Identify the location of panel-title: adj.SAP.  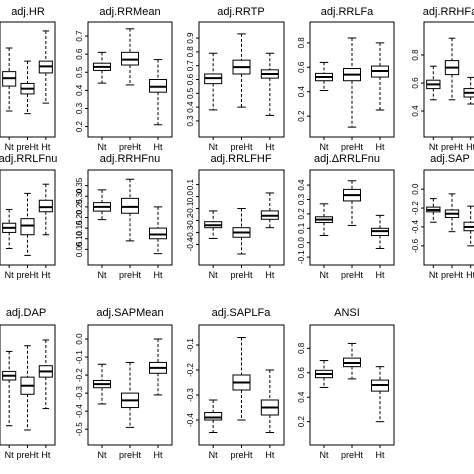
(450, 159).